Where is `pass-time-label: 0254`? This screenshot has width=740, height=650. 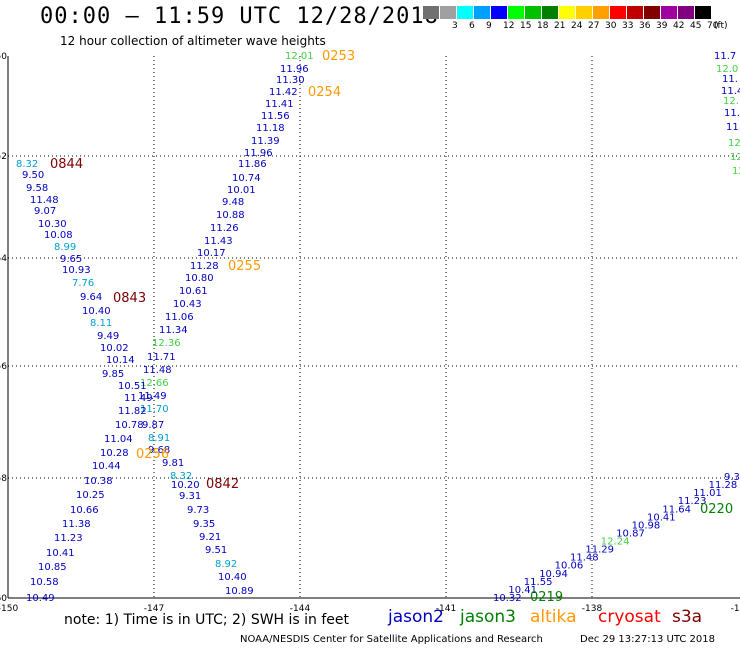
pass-time-label: 0254 is located at coordinates (324, 92).